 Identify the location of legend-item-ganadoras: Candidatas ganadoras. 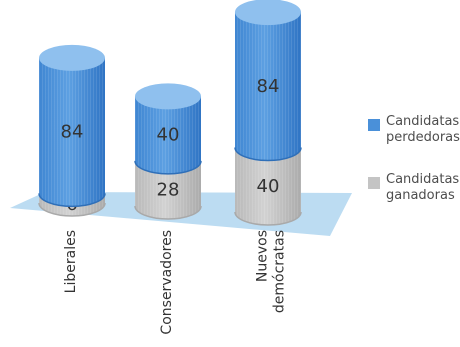
(414, 188).